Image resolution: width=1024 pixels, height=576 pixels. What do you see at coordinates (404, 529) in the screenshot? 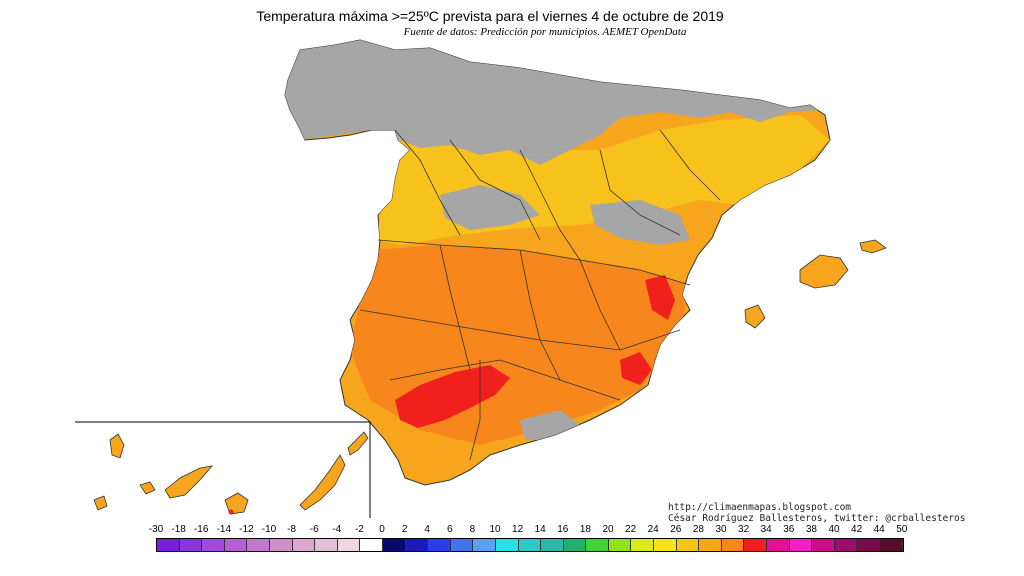
I see `colorbar-label: 2` at bounding box center [404, 529].